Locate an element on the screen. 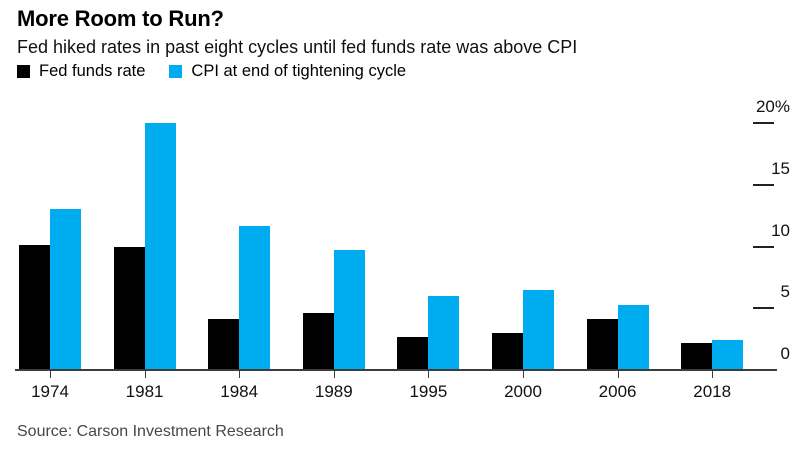  bar-cpi-at-end-of-tightening-cycle-1984 is located at coordinates (255, 297).